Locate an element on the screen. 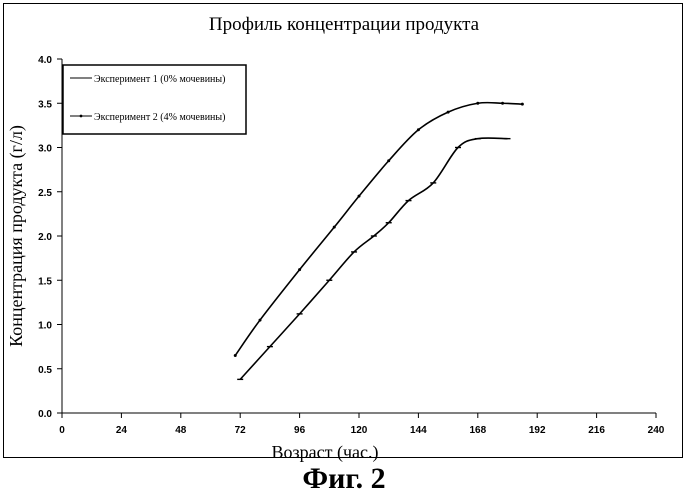 The width and height of the screenshot is (688, 499). legend-label-1: Эксперимент 1 (0% мочевины) is located at coordinates (159, 79).